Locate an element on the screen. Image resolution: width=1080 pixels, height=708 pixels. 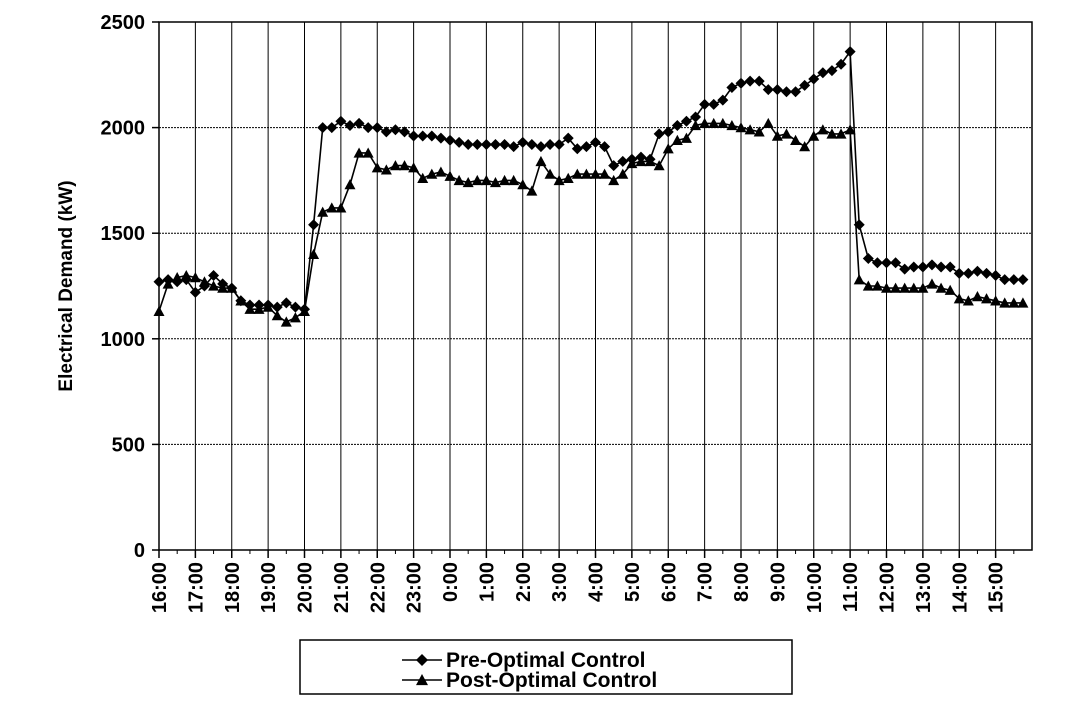
legend-label: Pre-Optimal Control is located at coordinates (546, 660).